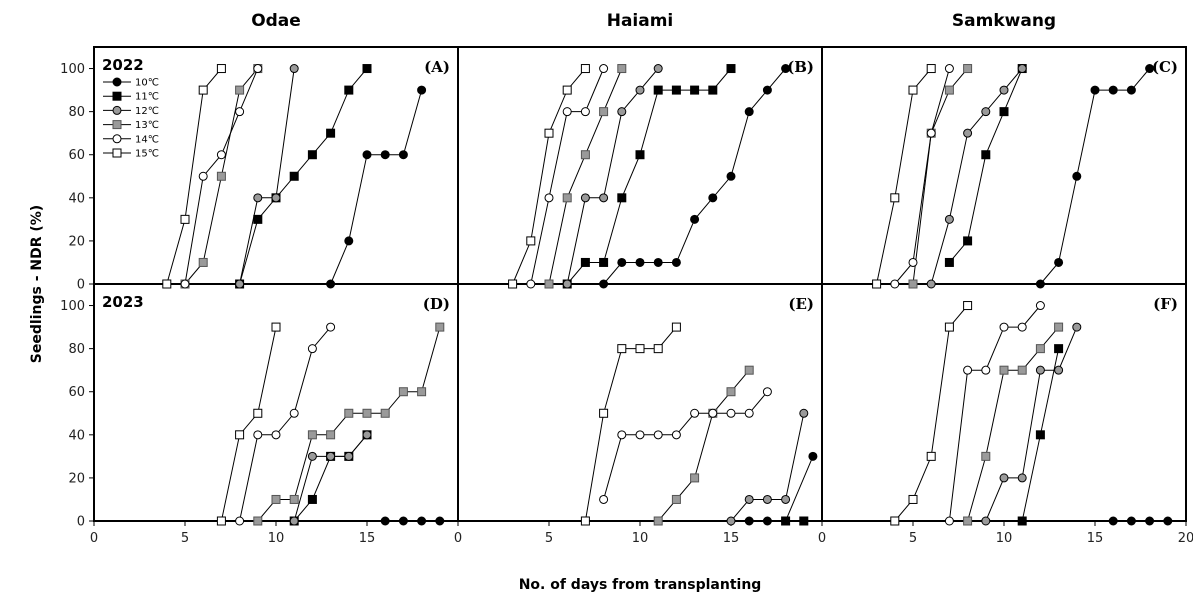 Image resolution: width=1193 pixels, height=600 pixels. I want to click on panel-label: (A), so click(437, 67).